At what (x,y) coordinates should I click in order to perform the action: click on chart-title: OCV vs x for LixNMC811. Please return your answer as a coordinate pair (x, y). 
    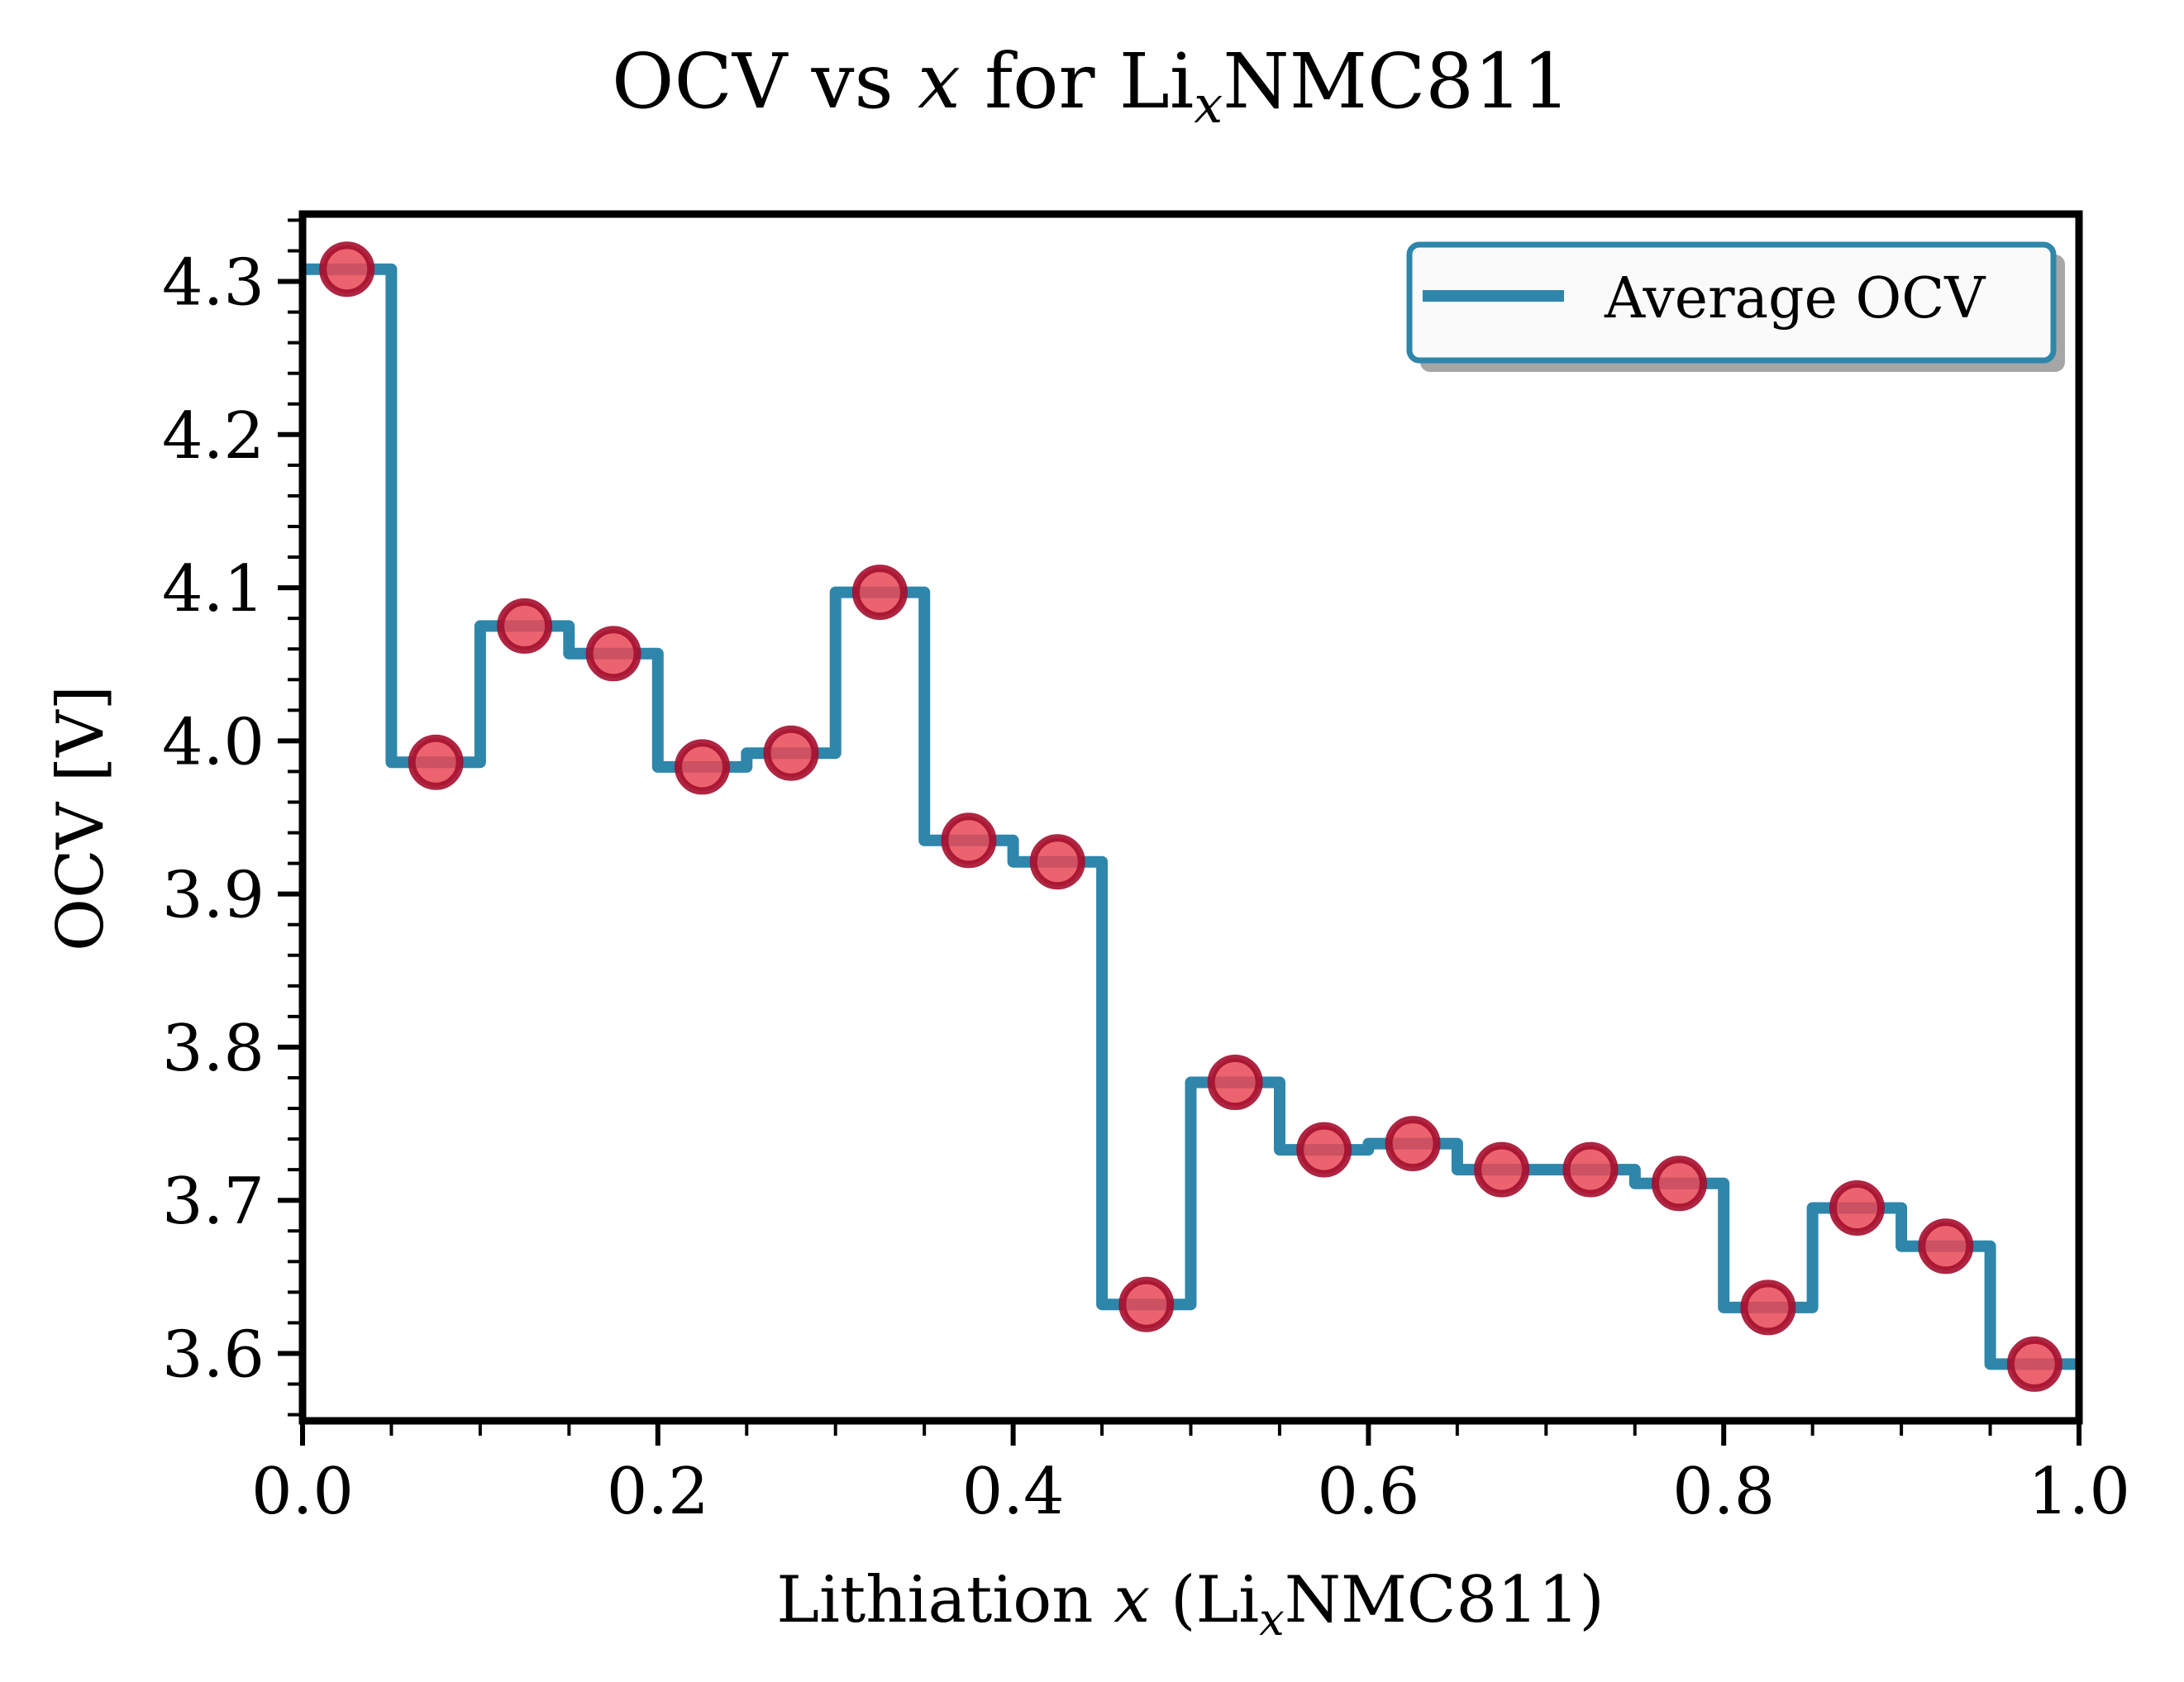
    Looking at the image, I should click on (1091, 86).